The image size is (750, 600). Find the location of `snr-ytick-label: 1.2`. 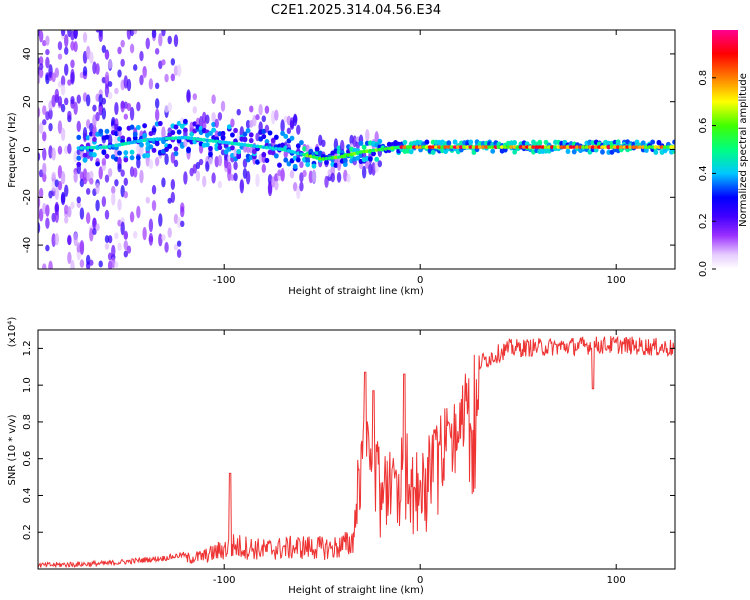

snr-ytick-label: 1.2 is located at coordinates (27, 348).